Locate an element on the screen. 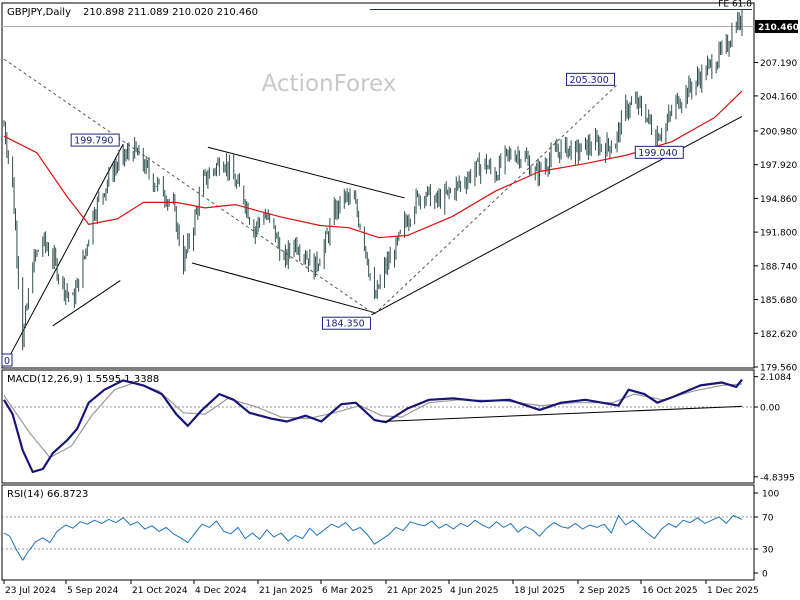 This screenshot has height=600, width=800. price-tick-label: 197.920 is located at coordinates (778, 166).